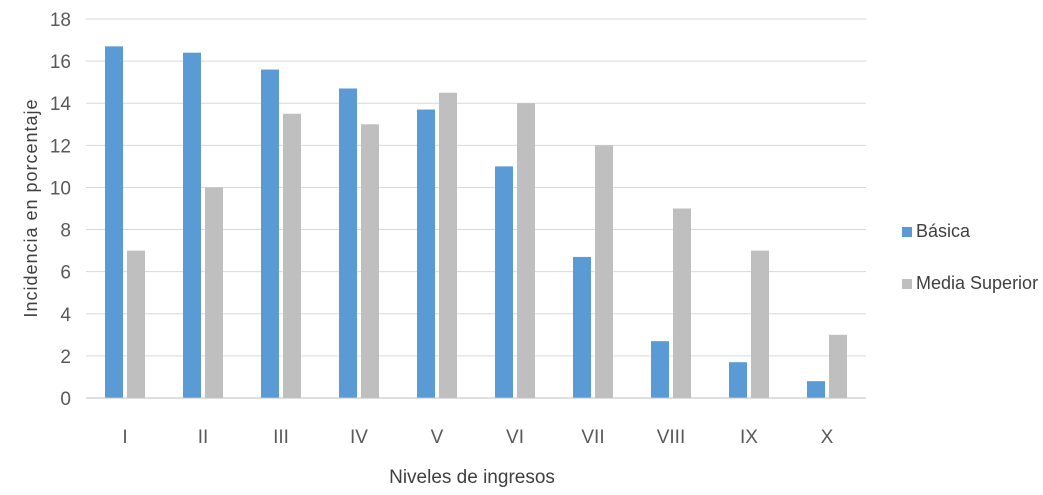 Image resolution: width=1043 pixels, height=495 pixels. I want to click on x-tick-label: I, so click(124, 437).